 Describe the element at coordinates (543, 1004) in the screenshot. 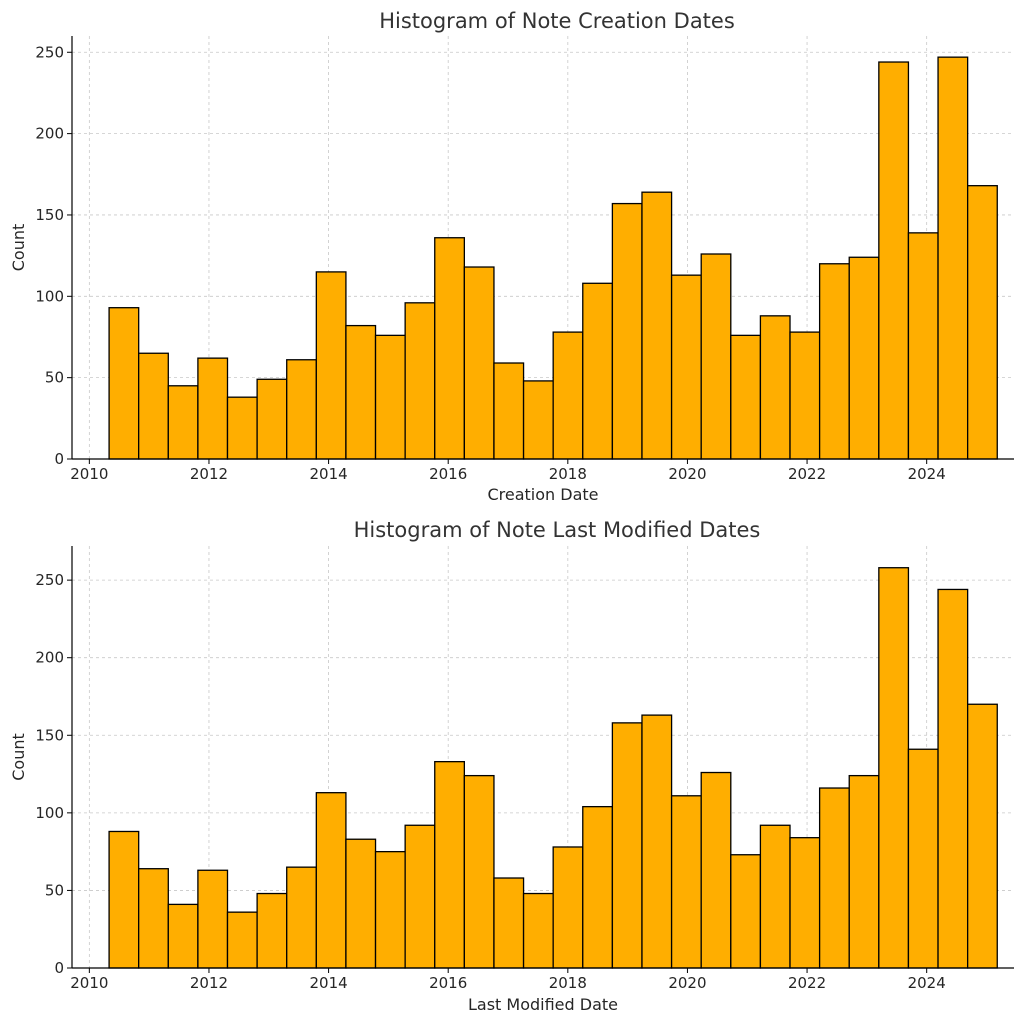

I see `x-axis-title: Last Modified Date` at that location.